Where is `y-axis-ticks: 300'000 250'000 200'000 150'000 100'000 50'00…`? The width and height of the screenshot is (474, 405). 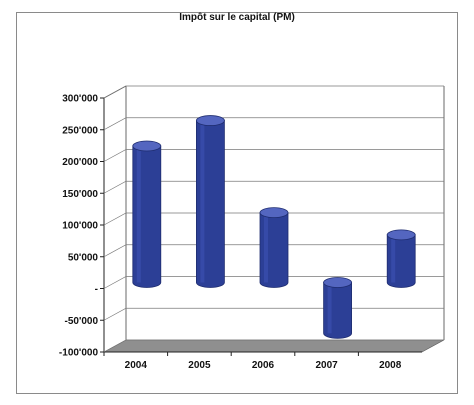 y-axis-ticks: 300'000 250'000 200'000 150'000 100'000 50'00… is located at coordinates (81, 226).